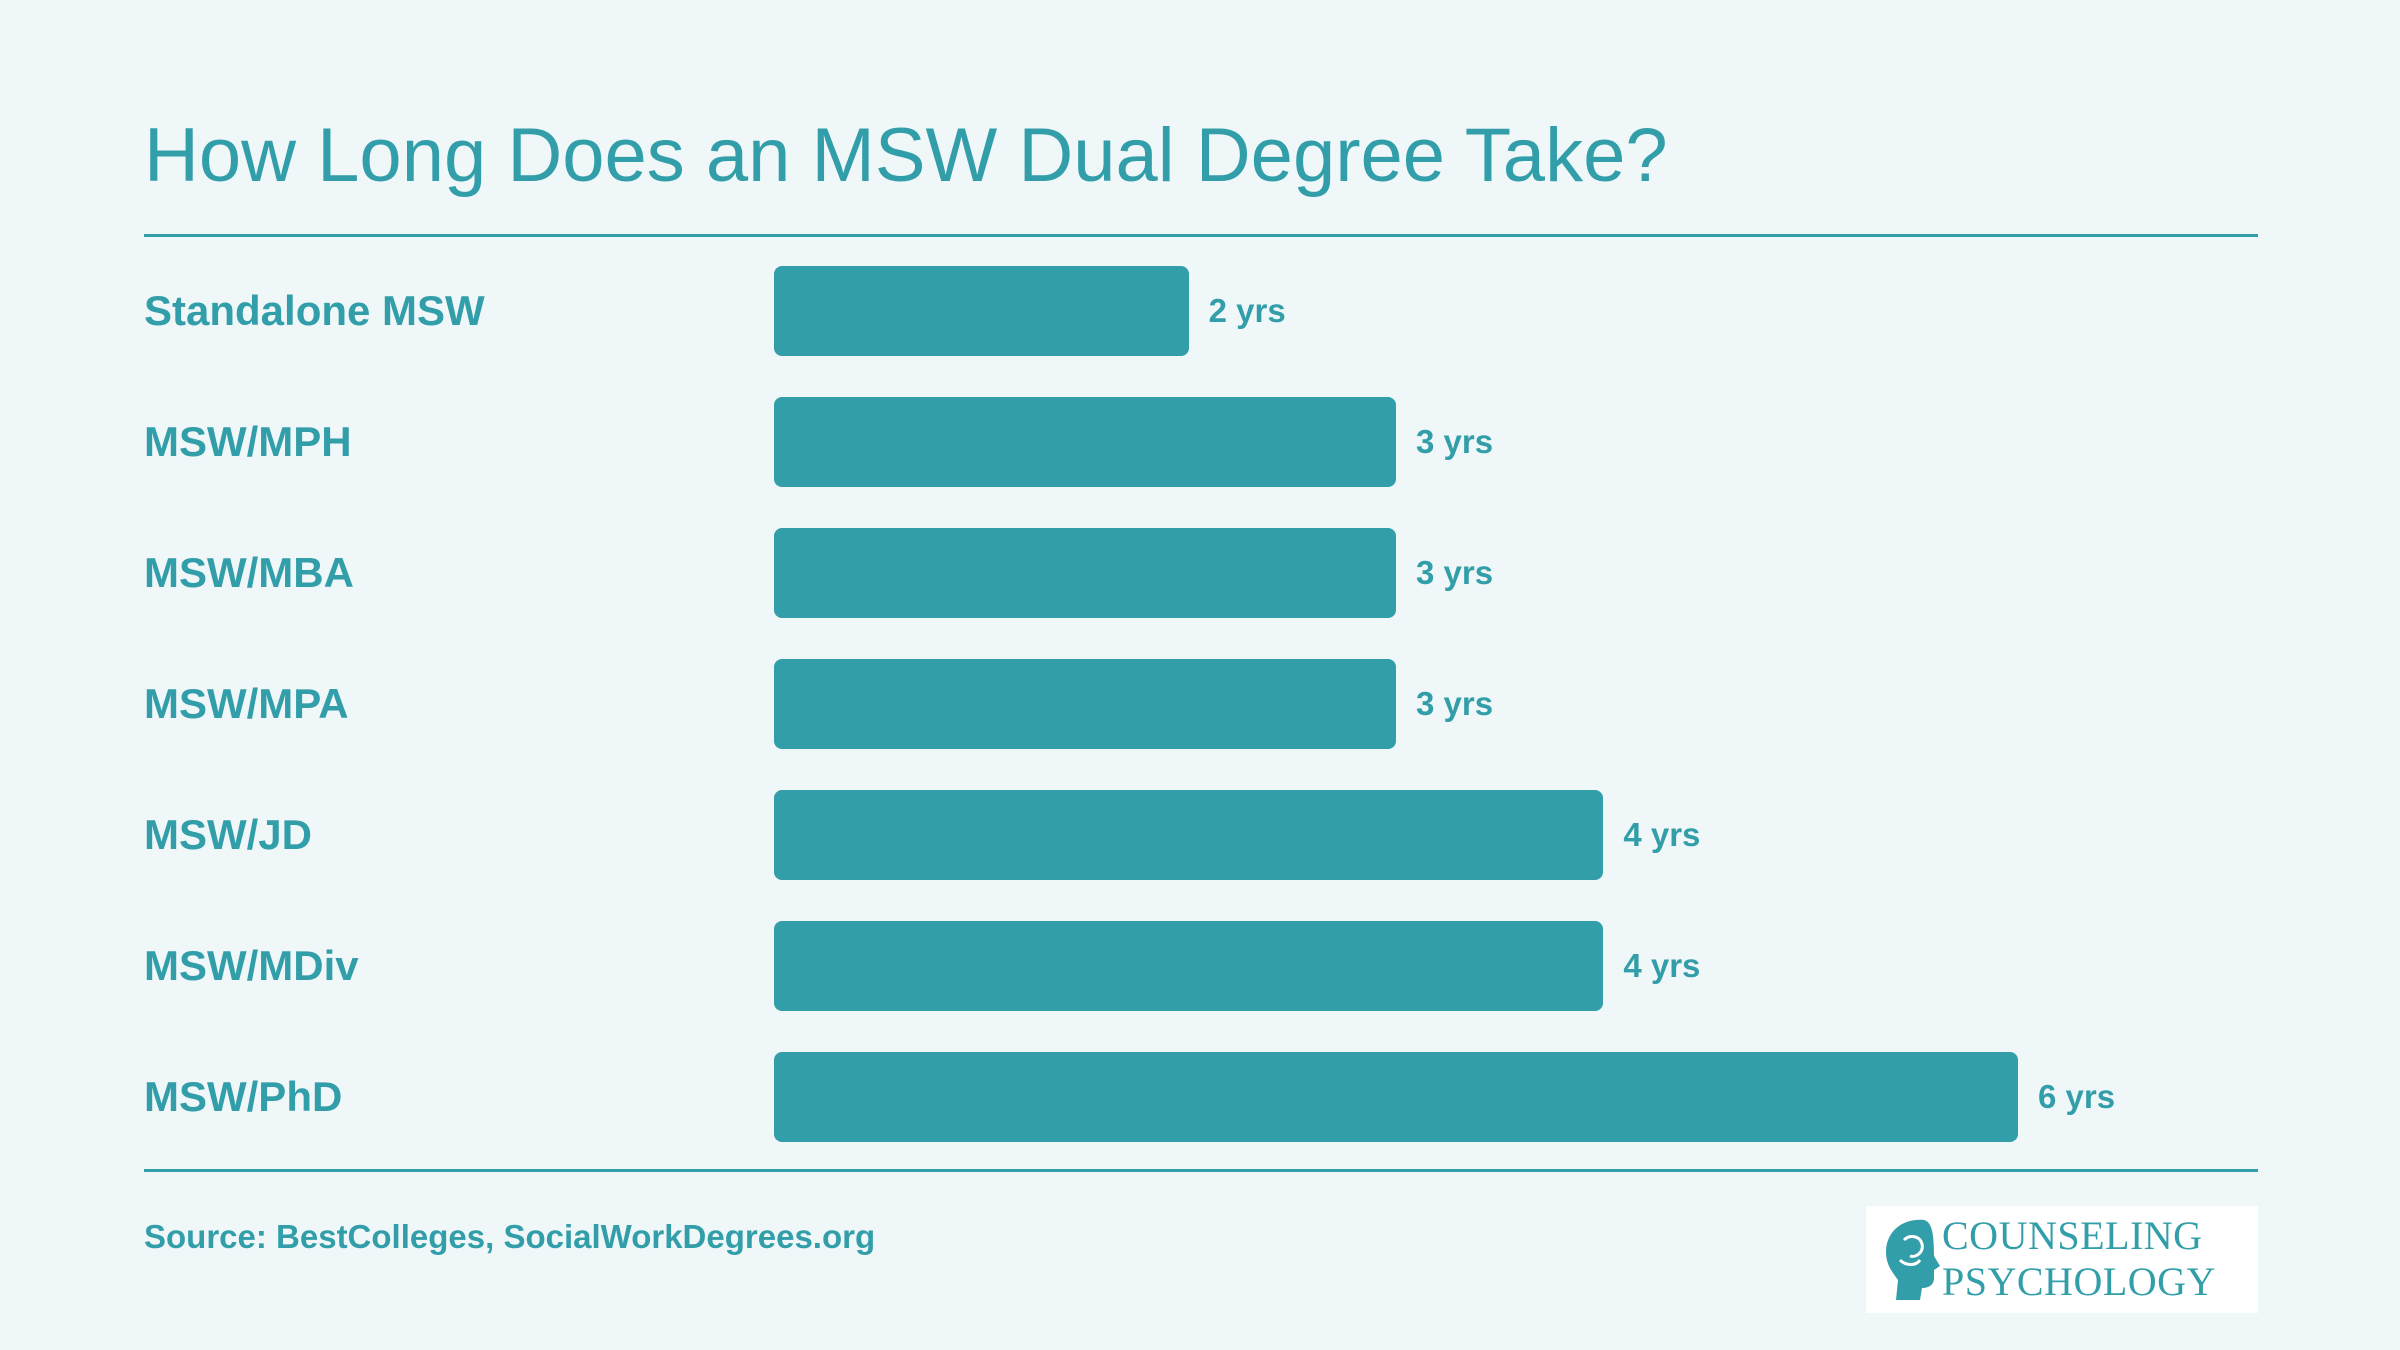  Describe the element at coordinates (1247, 310) in the screenshot. I see `value-label: 2 yrs` at that location.